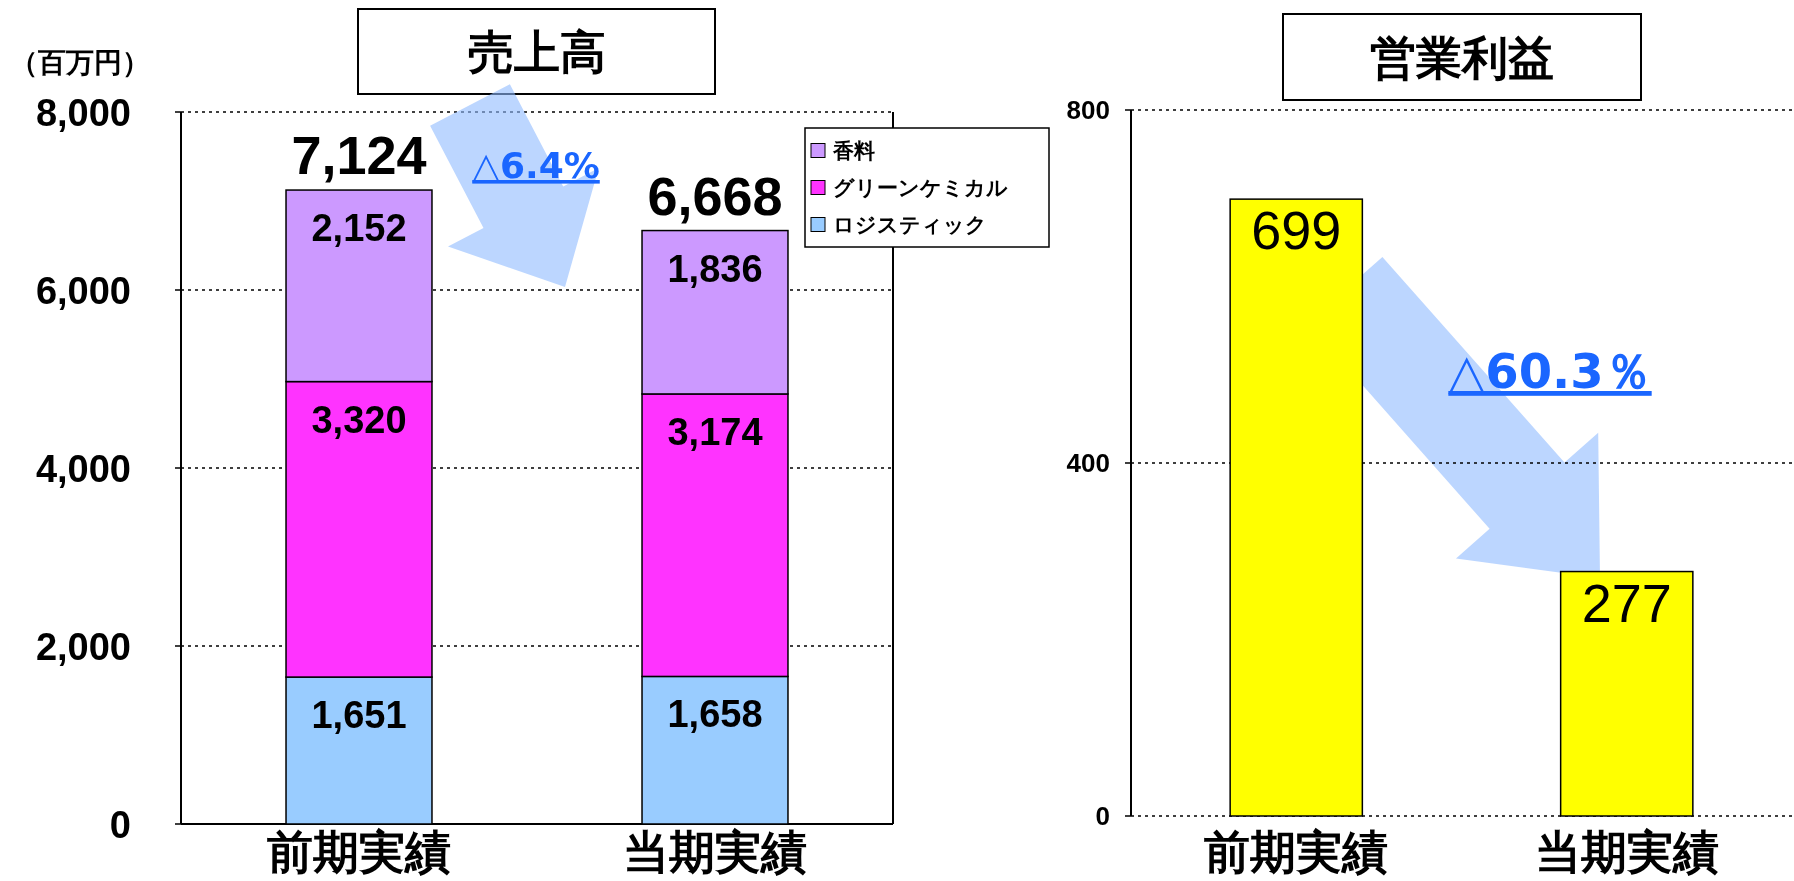 The image size is (1794, 881). I want to click on legend-label: グリーンケミカル, so click(920, 188).